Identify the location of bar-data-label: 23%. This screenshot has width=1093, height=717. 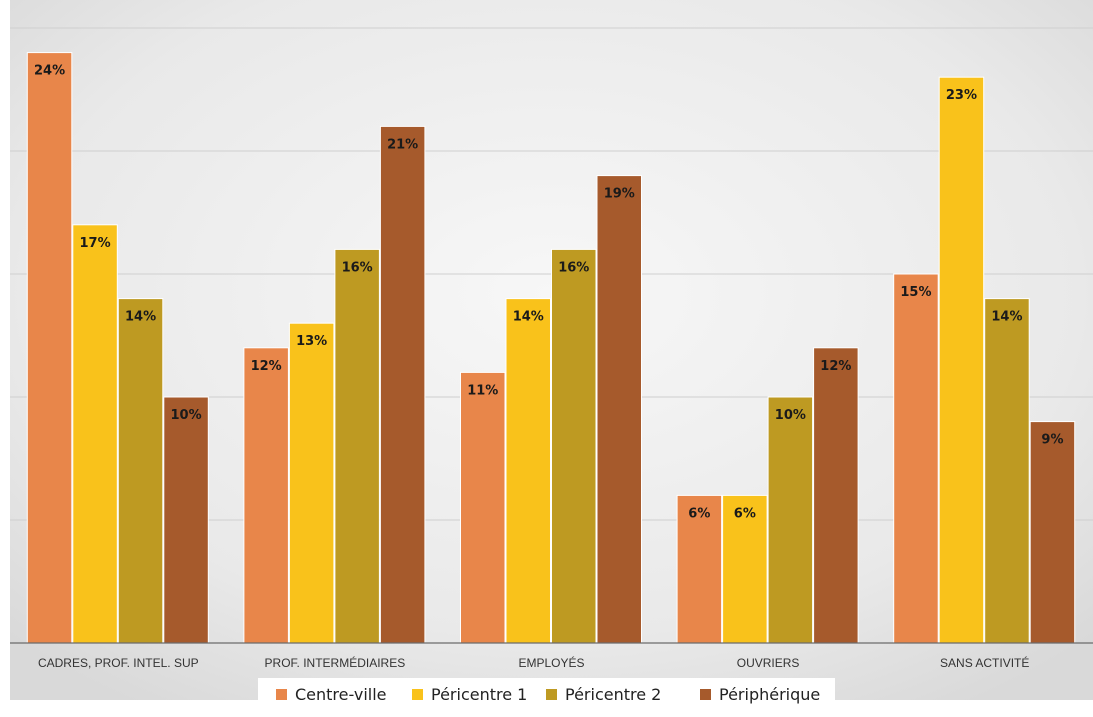
(961, 95).